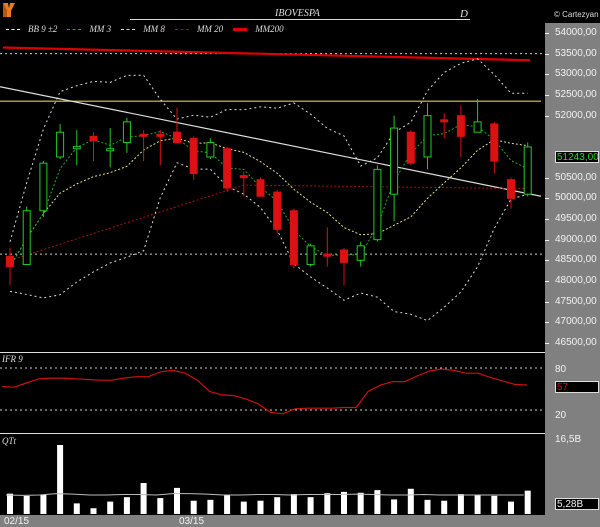  Describe the element at coordinates (576, 260) in the screenshot. I see `price-label: 48500,00` at that location.